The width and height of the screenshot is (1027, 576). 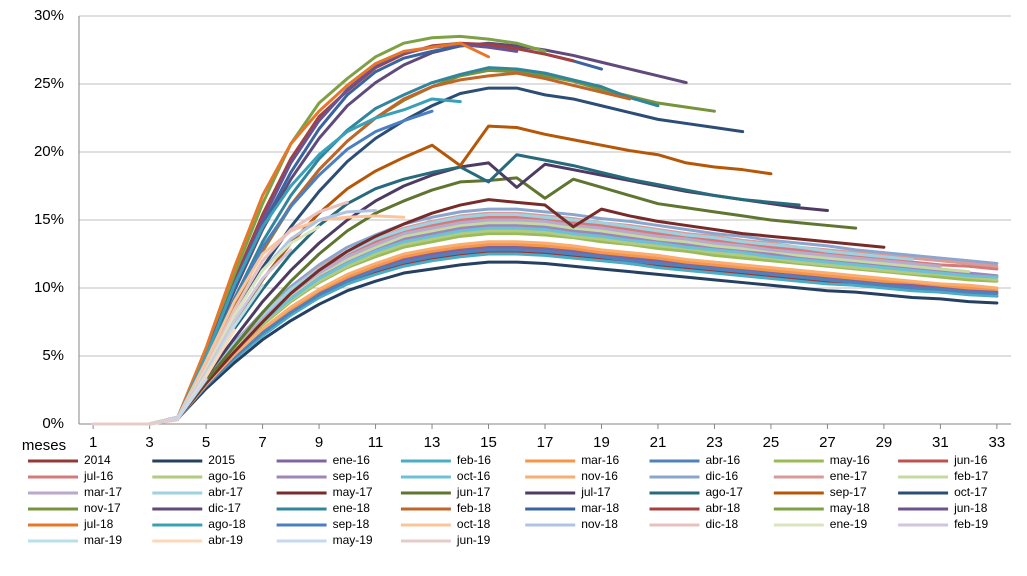 What do you see at coordinates (658, 442) in the screenshot?
I see `x-tick-label: 21` at bounding box center [658, 442].